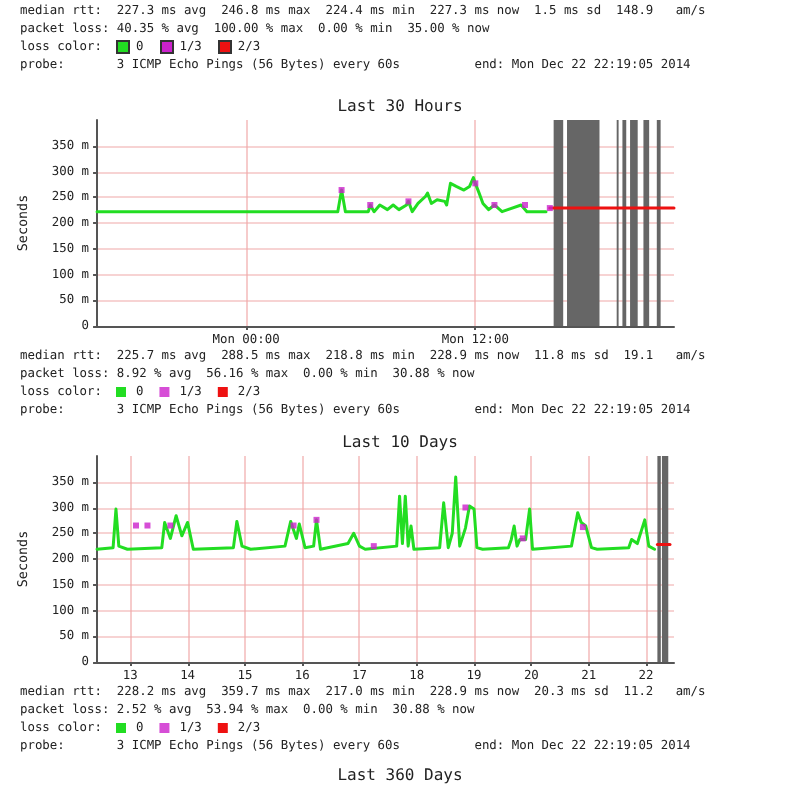 This screenshot has width=800, height=800. What do you see at coordinates (400, 442) in the screenshot?
I see `chart-title: Last 10 Days` at bounding box center [400, 442].